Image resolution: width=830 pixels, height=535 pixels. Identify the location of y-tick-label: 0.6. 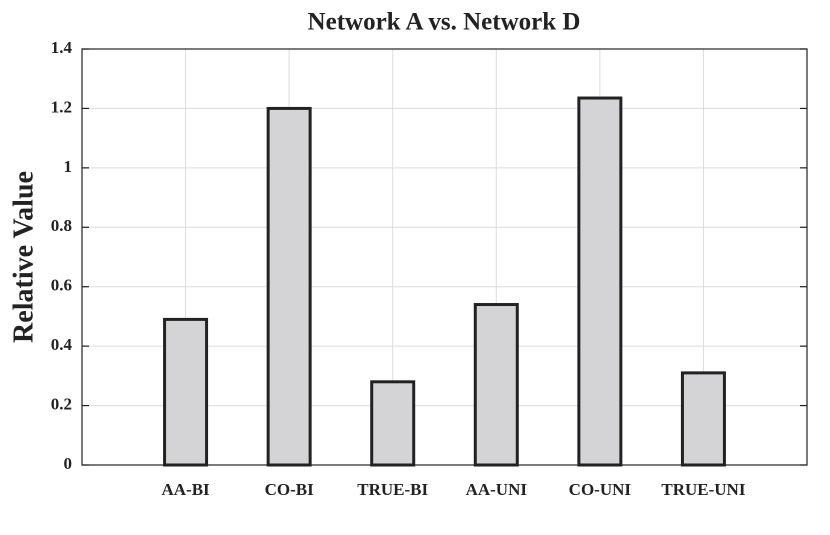
(61, 285).